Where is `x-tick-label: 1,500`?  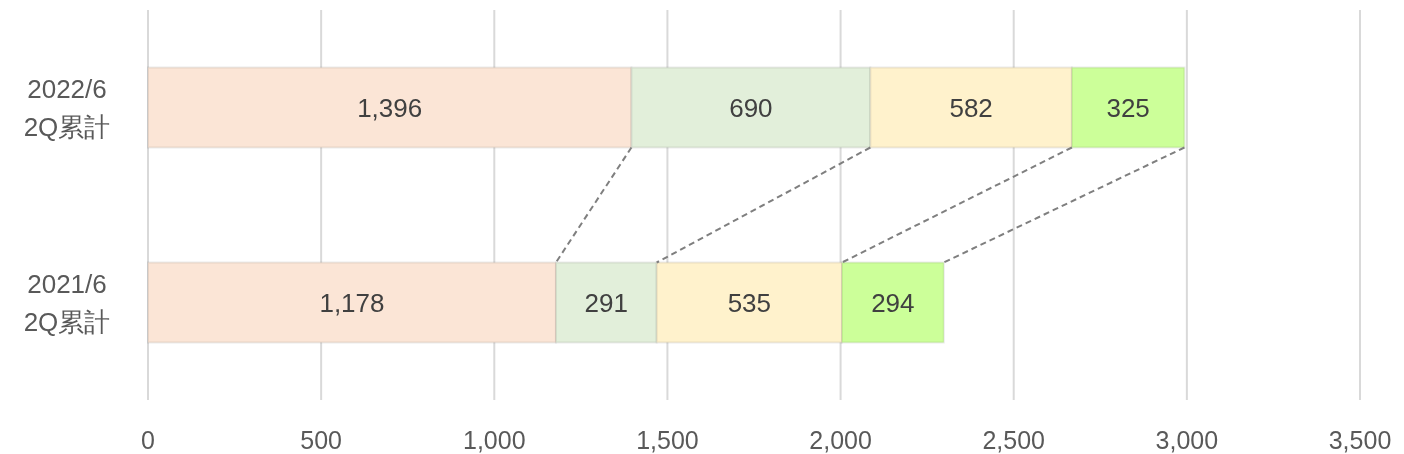
x-tick-label: 1,500 is located at coordinates (667, 440).